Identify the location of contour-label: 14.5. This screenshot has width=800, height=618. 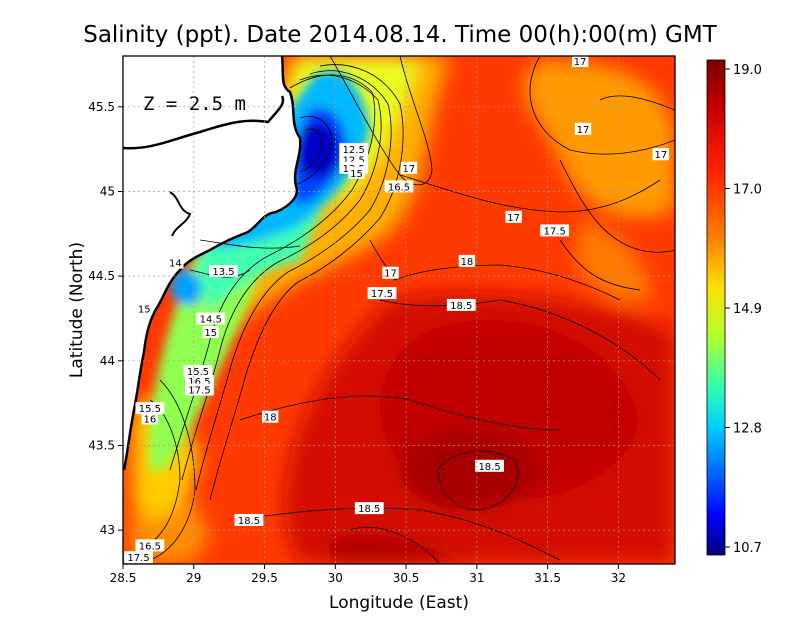
(211, 319).